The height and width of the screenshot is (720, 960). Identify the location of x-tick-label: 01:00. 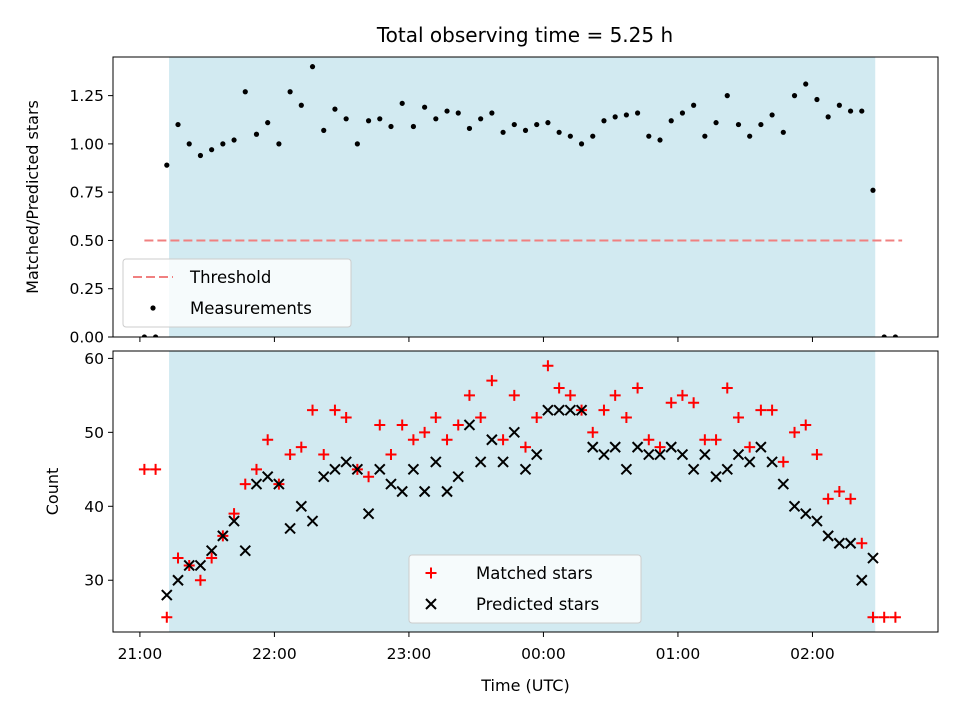
(678, 654).